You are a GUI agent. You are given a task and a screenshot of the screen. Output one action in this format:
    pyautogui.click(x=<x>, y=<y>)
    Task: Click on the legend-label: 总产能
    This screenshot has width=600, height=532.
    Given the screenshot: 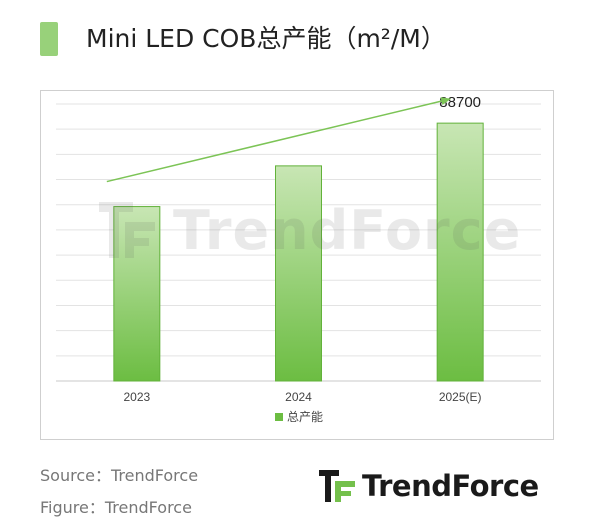 What is the action you would take?
    pyautogui.click(x=305, y=417)
    